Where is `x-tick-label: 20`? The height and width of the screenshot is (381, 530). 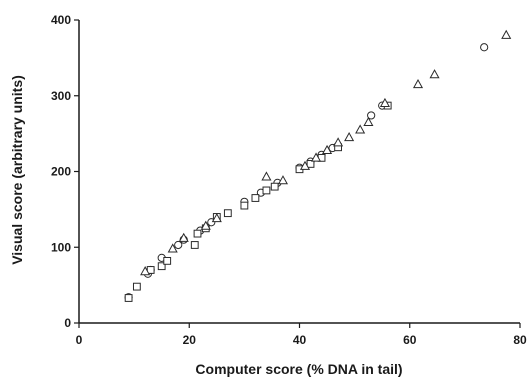
x-tick-label: 20 is located at coordinates (190, 340).